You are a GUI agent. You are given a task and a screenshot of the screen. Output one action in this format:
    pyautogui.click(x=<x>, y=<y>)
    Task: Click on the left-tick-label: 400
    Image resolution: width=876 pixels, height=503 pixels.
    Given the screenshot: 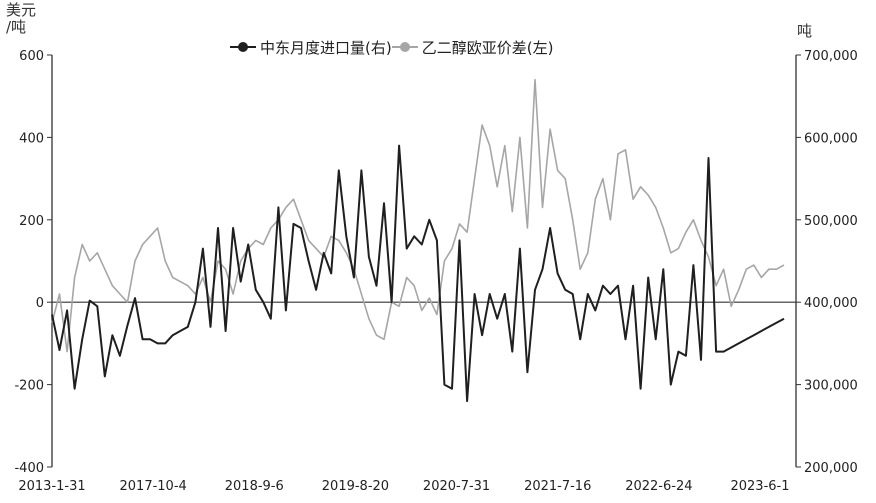 What is the action you would take?
    pyautogui.click(x=31, y=138)
    